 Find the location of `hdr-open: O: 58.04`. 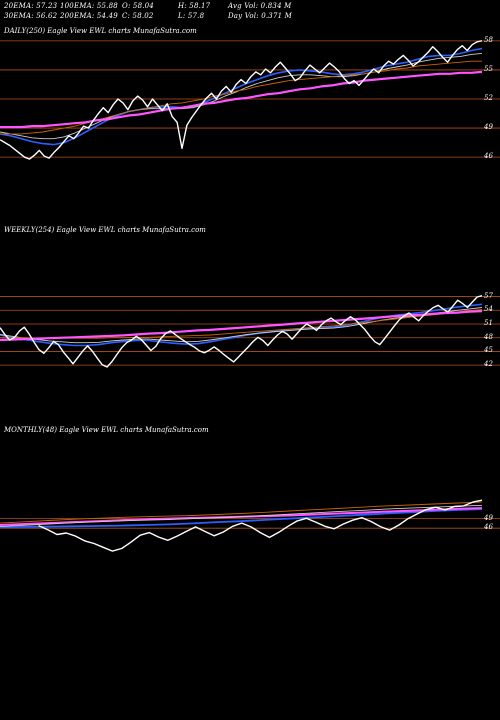

hdr-open: O: 58.04 is located at coordinates (138, 6).